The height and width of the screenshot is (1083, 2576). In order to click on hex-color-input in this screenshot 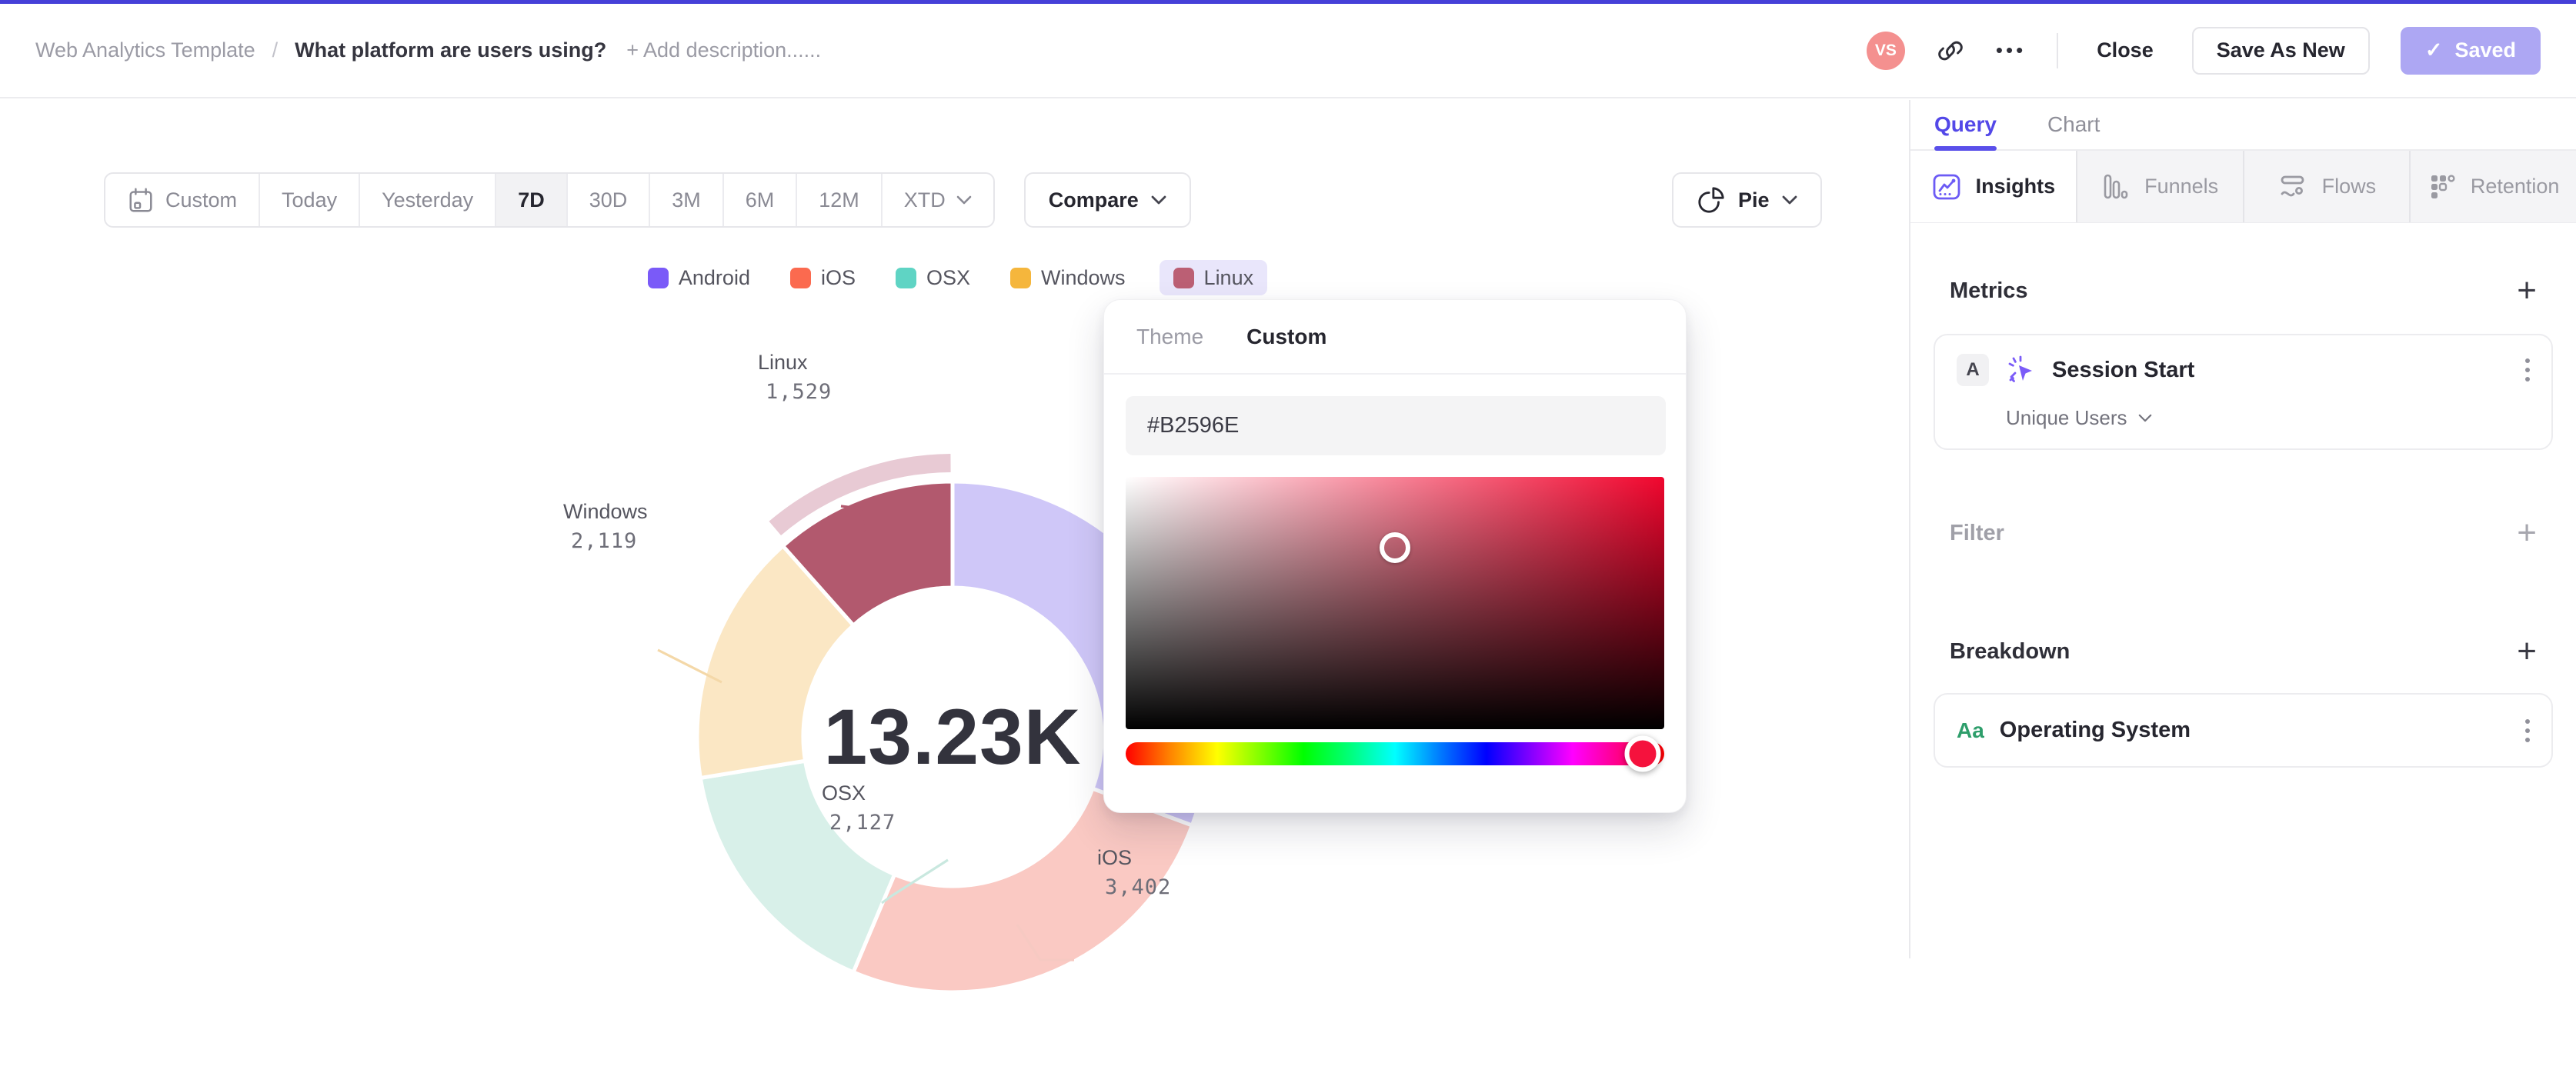, I will do `click(1396, 425)`.